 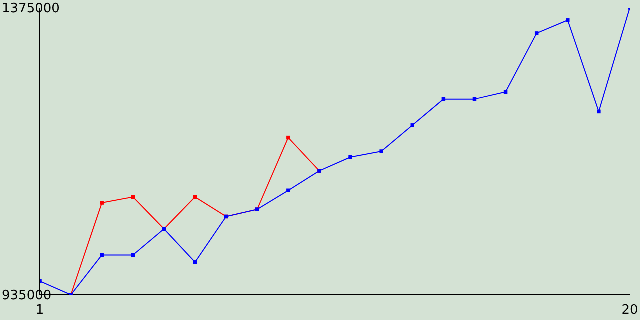 I want to click on y-tick-label: 1375000, so click(x=31, y=9).